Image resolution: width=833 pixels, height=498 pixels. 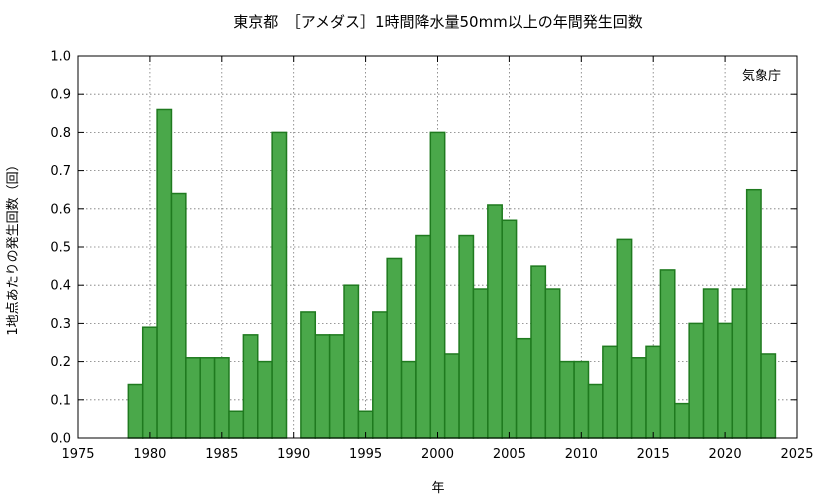 What do you see at coordinates (135, 411) in the screenshot?
I see `bar-1979` at bounding box center [135, 411].